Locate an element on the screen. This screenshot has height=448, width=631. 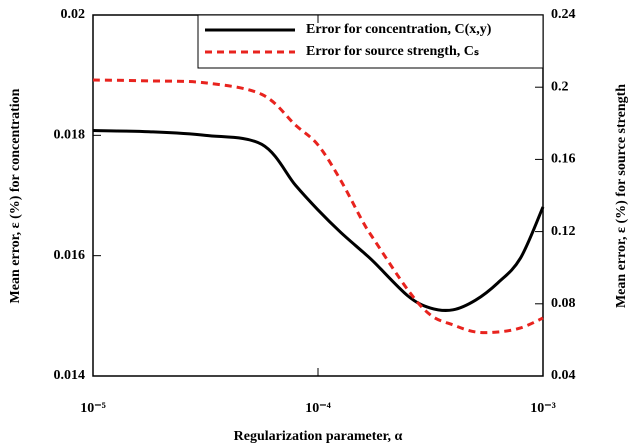
y-tick-label: 0.02 is located at coordinates (73, 14).